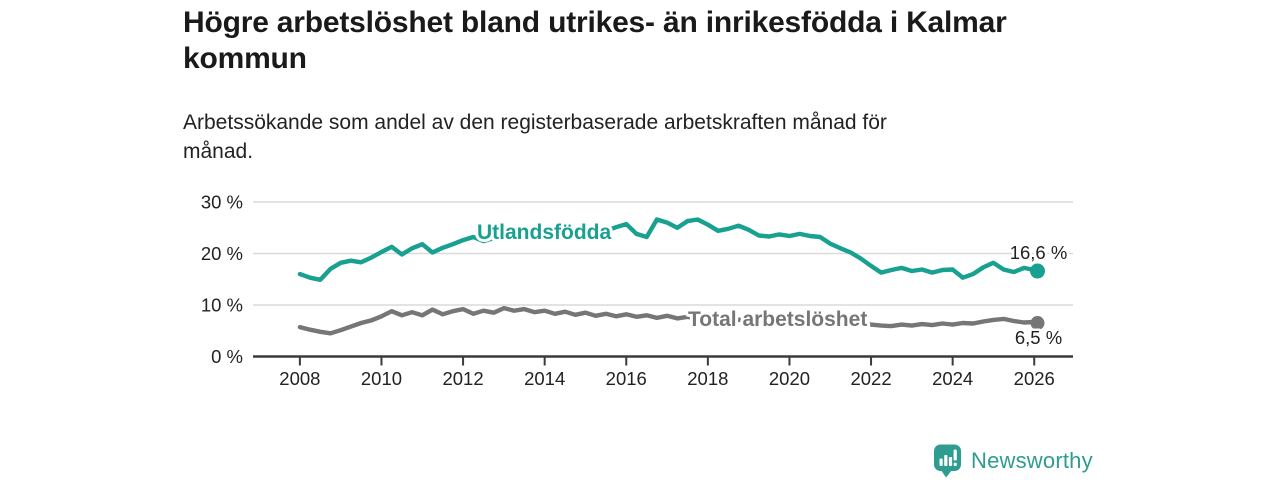 This screenshot has height=480, width=1280. What do you see at coordinates (1038, 337) in the screenshot?
I see `value-label-total-arbetsloshet: 6,5 %` at bounding box center [1038, 337].